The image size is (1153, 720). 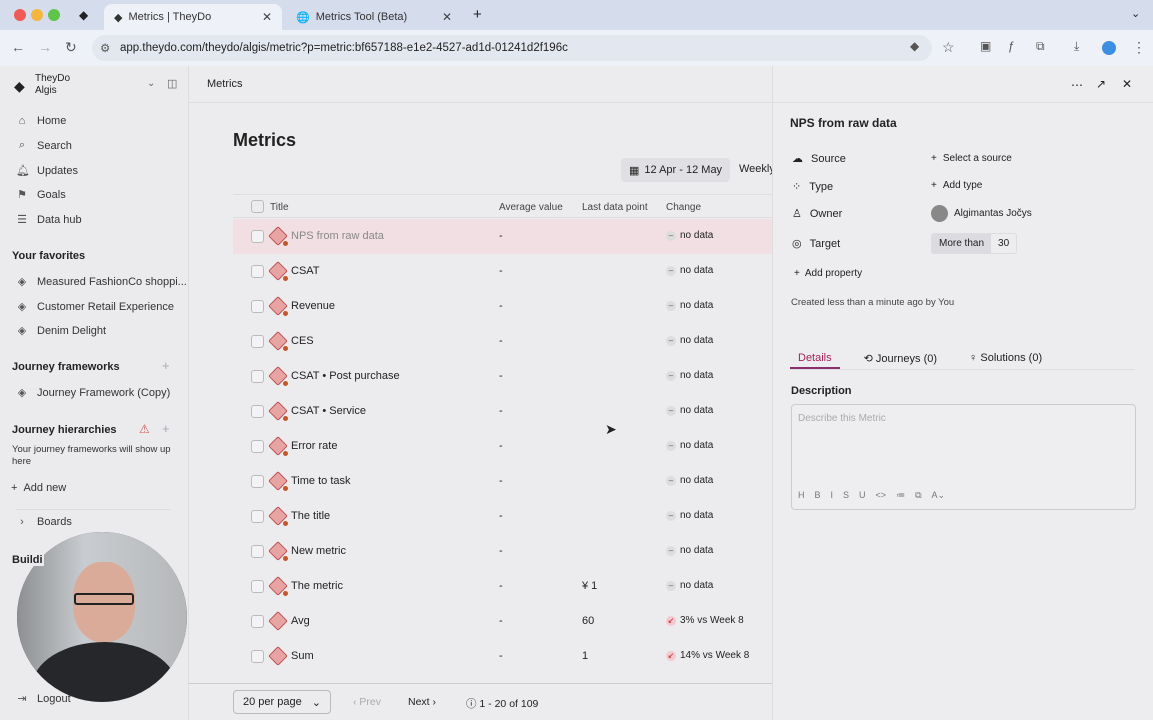 What do you see at coordinates (422, 702) in the screenshot?
I see `next-page-button: Next ›` at bounding box center [422, 702].